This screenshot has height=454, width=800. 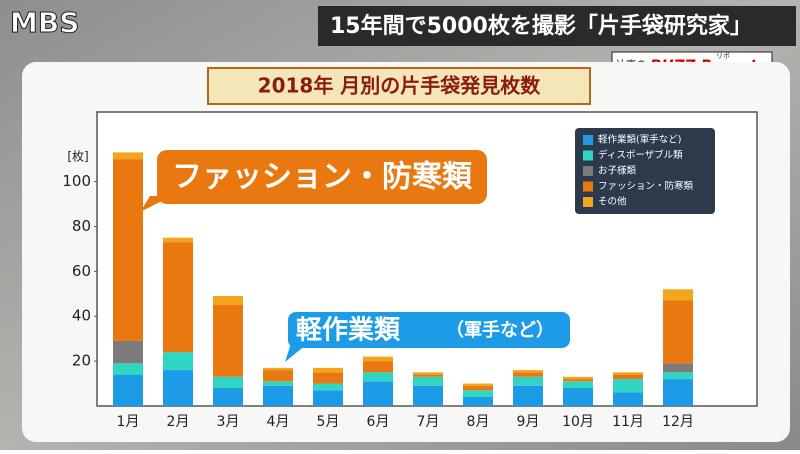 I want to click on y-tick-label: 80, so click(x=81, y=226).